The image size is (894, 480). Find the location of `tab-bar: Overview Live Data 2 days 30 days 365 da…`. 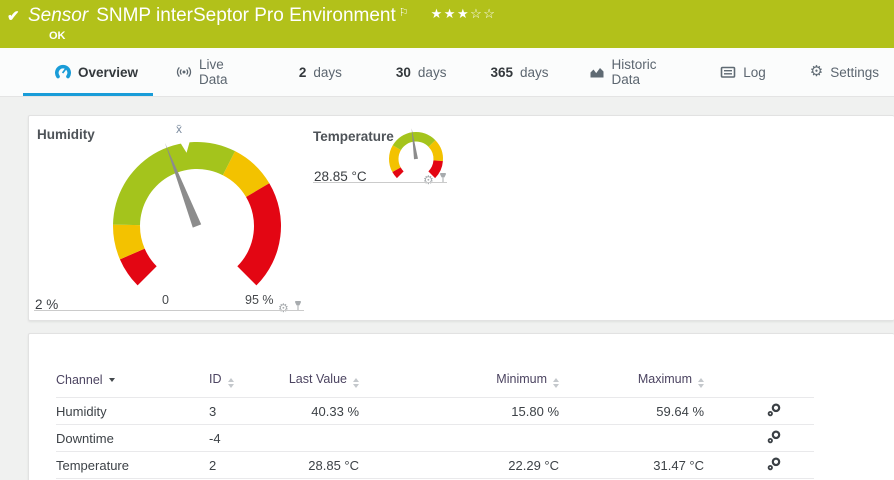

tab-bar: Overview Live Data 2 days 30 days 365 da… is located at coordinates (447, 72).